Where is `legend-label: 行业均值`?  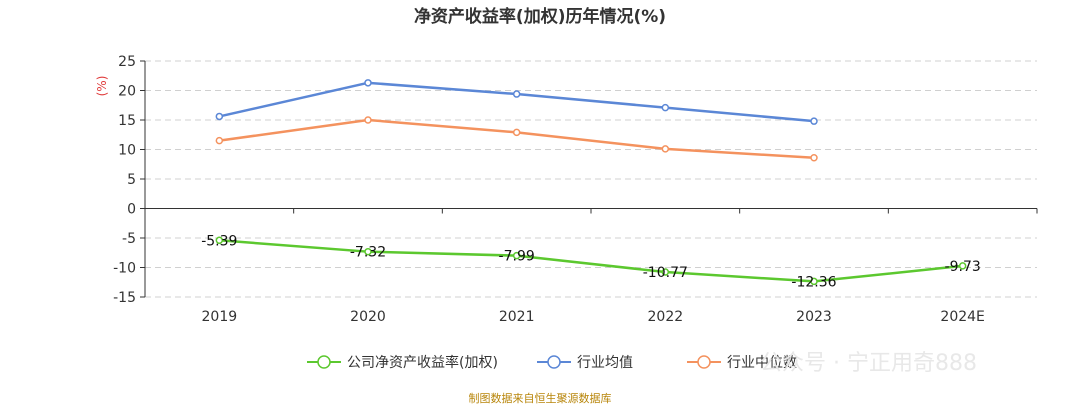
legend-label: 行业均值 is located at coordinates (605, 363).